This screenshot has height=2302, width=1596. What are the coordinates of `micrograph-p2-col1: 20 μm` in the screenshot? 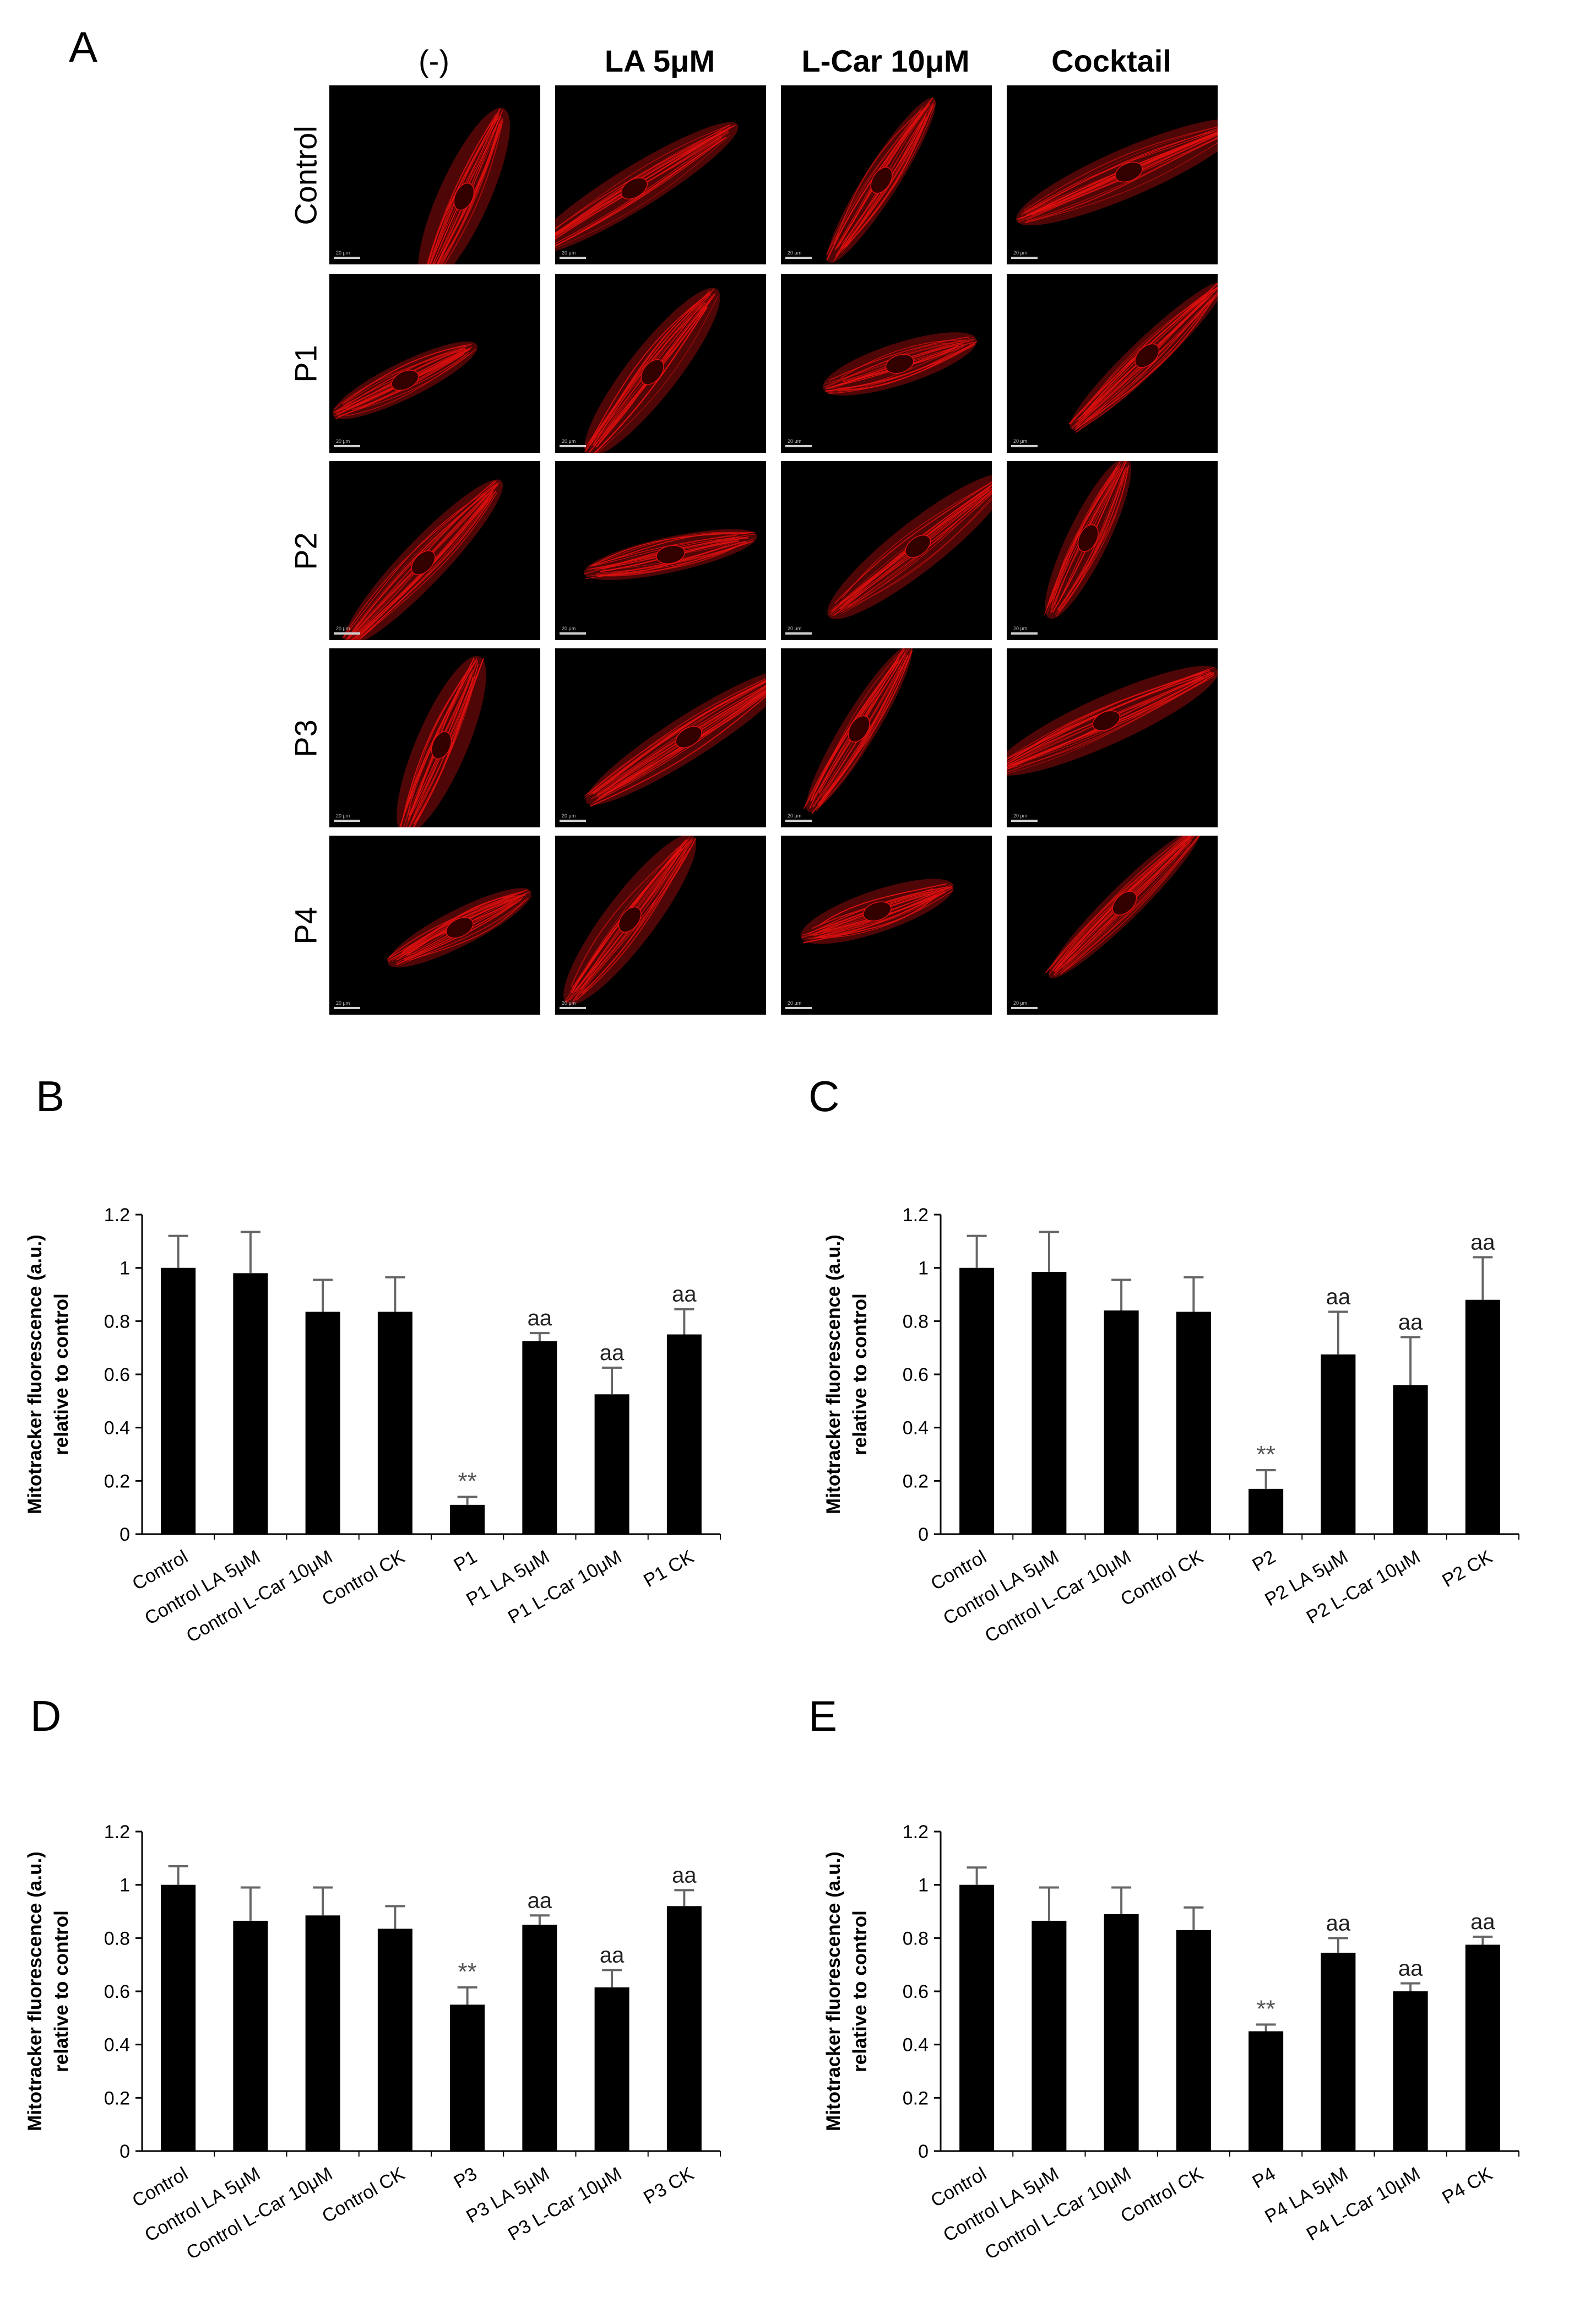 It's located at (660, 550).